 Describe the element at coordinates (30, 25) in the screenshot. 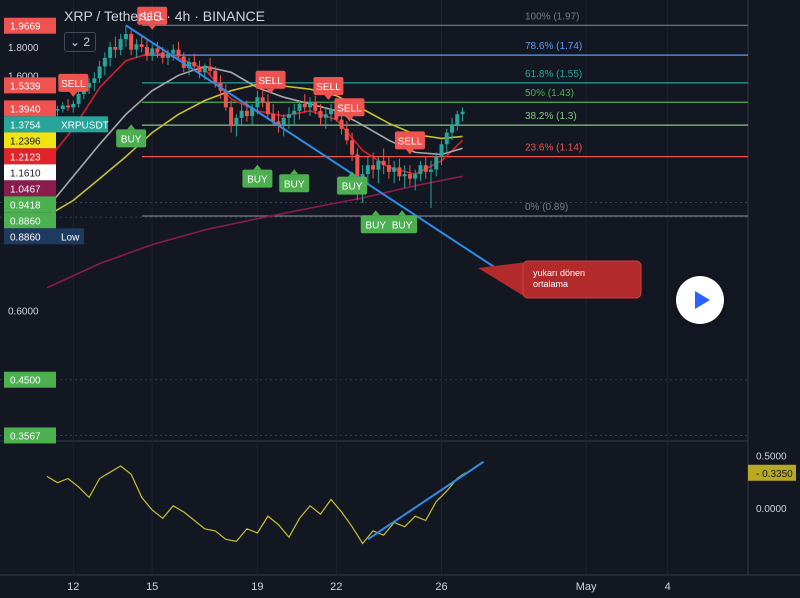

I see `price-label-0: 1.9669` at that location.